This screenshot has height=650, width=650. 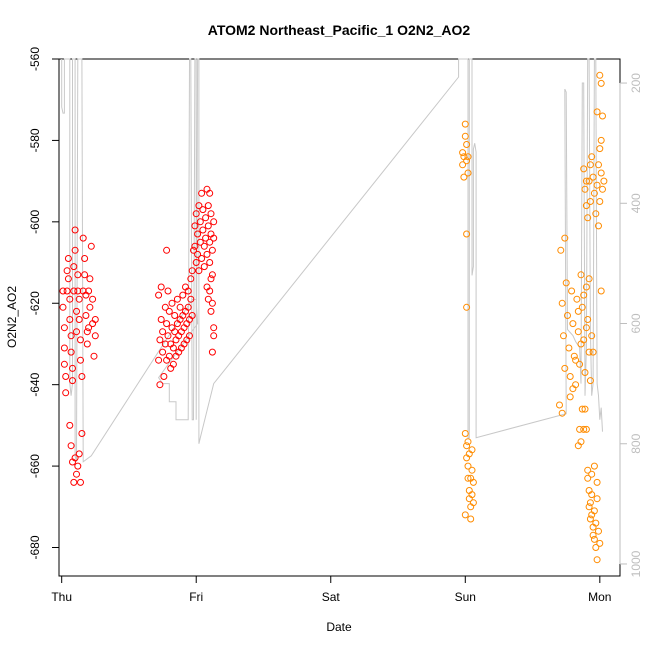 I want to click on x-axis: Thu Fri Sat Sun Mon, so click(x=331, y=589).